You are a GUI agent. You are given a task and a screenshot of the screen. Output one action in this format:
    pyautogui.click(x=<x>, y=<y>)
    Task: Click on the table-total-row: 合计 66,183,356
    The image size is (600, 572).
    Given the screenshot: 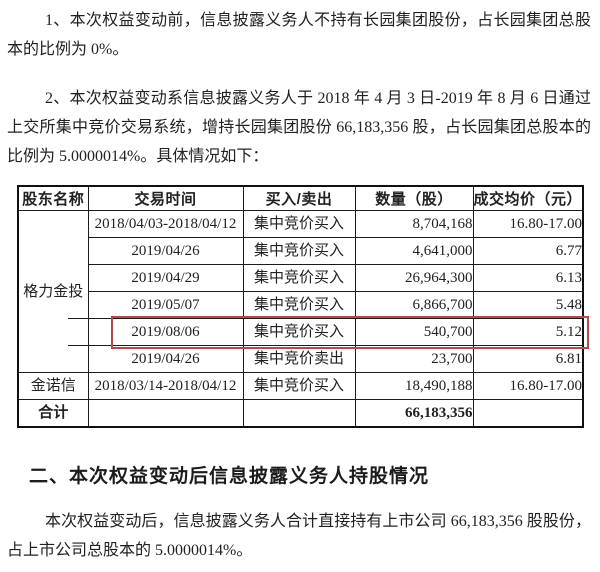 What is the action you would take?
    pyautogui.click(x=300, y=413)
    